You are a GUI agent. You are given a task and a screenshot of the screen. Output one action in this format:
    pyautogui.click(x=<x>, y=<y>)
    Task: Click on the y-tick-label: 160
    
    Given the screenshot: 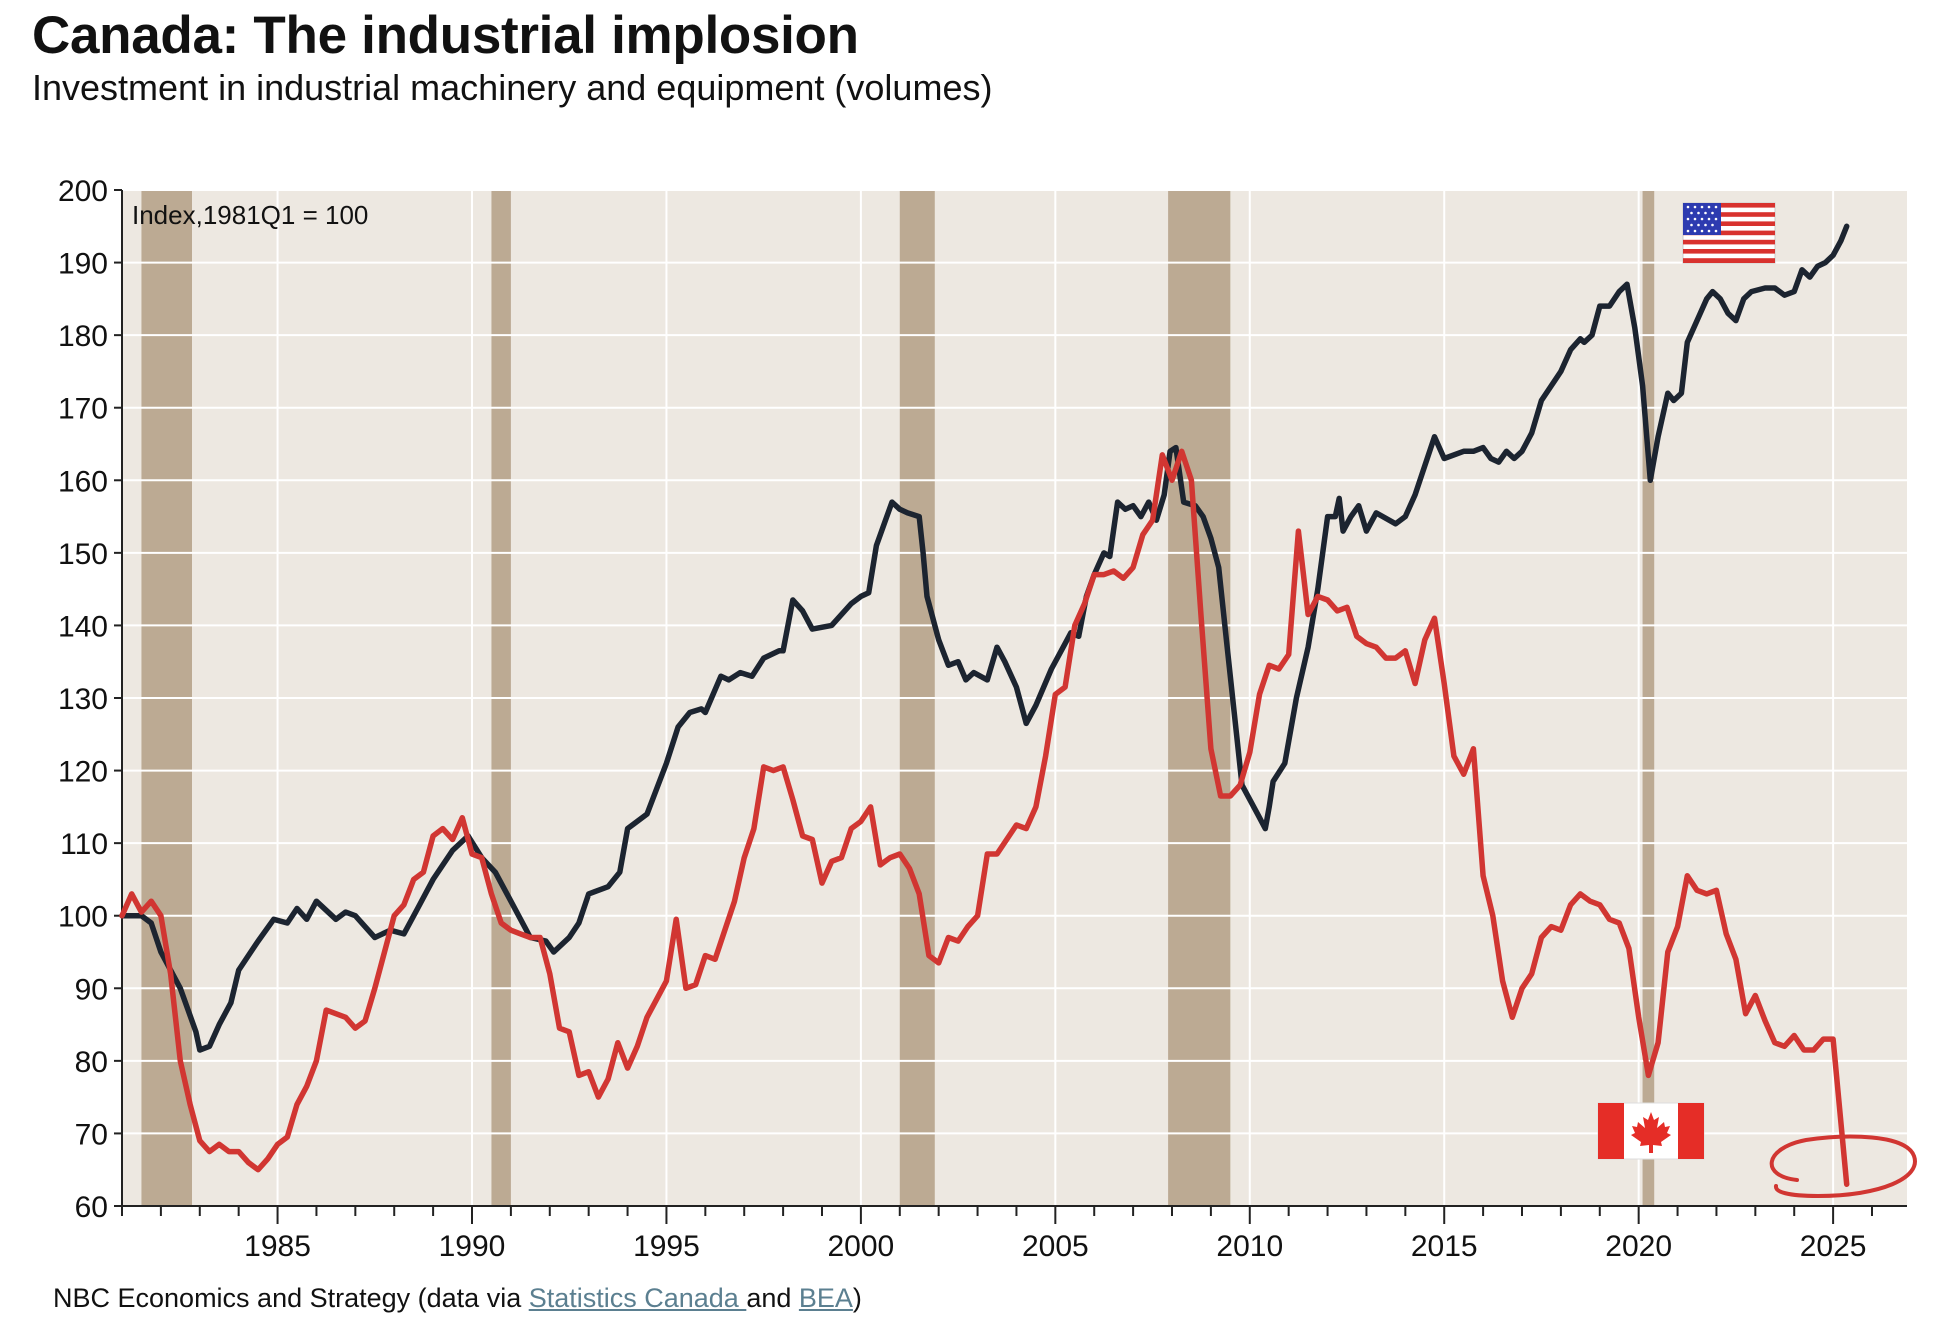 What is the action you would take?
    pyautogui.click(x=83, y=481)
    